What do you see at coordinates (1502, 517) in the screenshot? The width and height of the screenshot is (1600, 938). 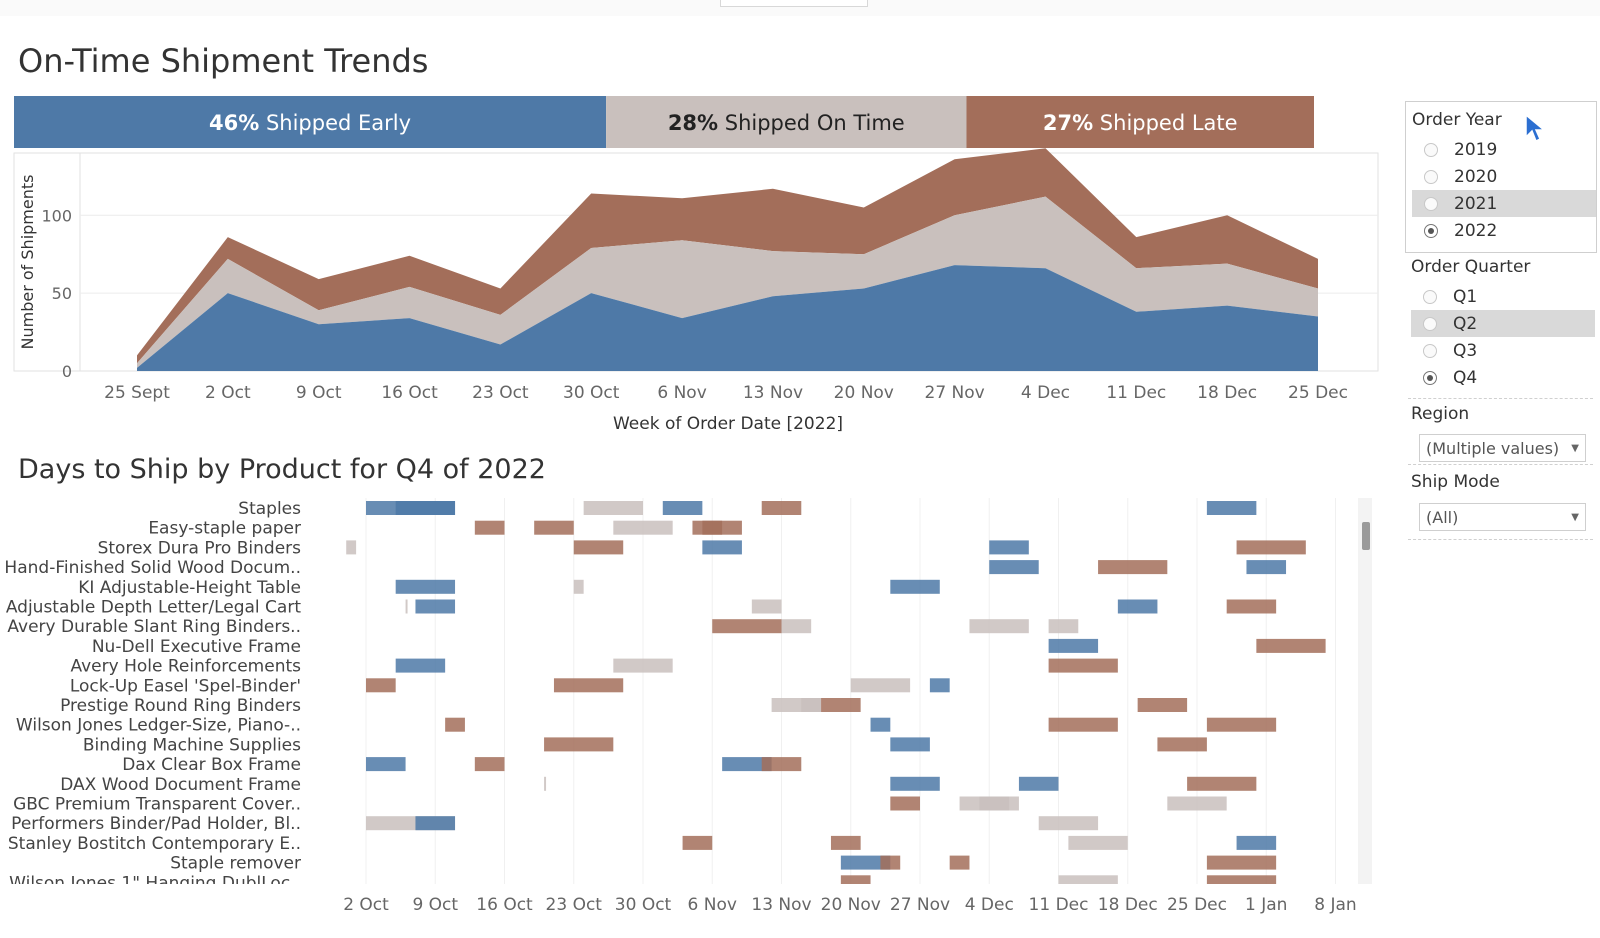 I see `ship-mode-dropdown: (All) ▼` at bounding box center [1502, 517].